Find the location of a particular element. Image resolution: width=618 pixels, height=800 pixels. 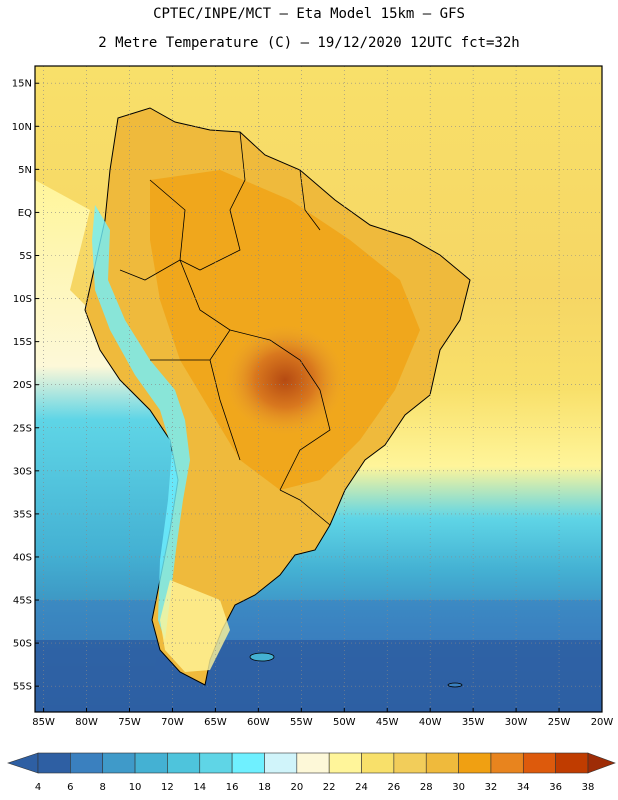

lon-label: 70W is located at coordinates (172, 722).